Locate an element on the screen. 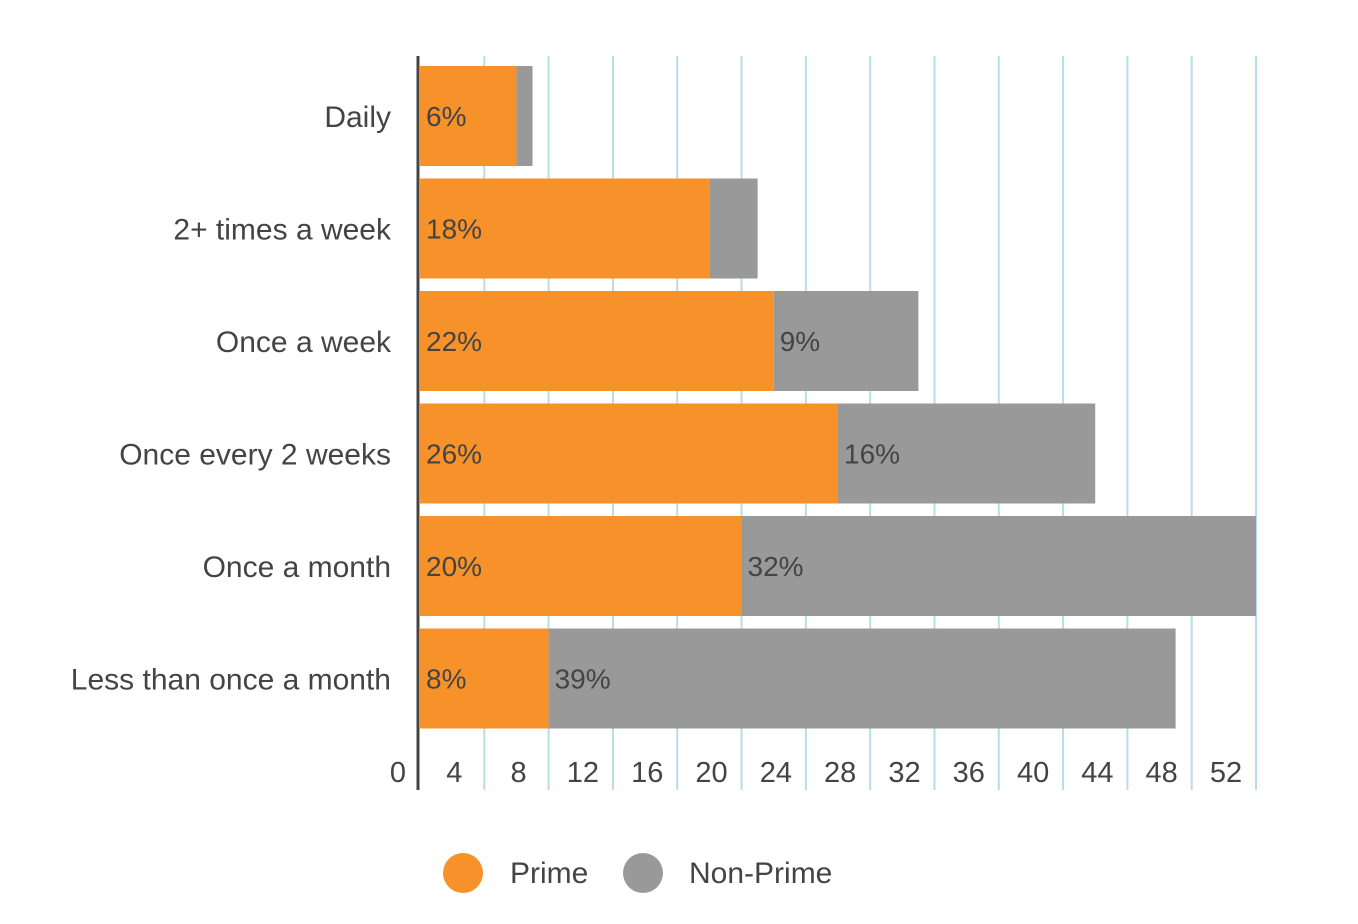 Image resolution: width=1358 pixels, height=924 pixels. category-label-0: Daily is located at coordinates (357, 117).